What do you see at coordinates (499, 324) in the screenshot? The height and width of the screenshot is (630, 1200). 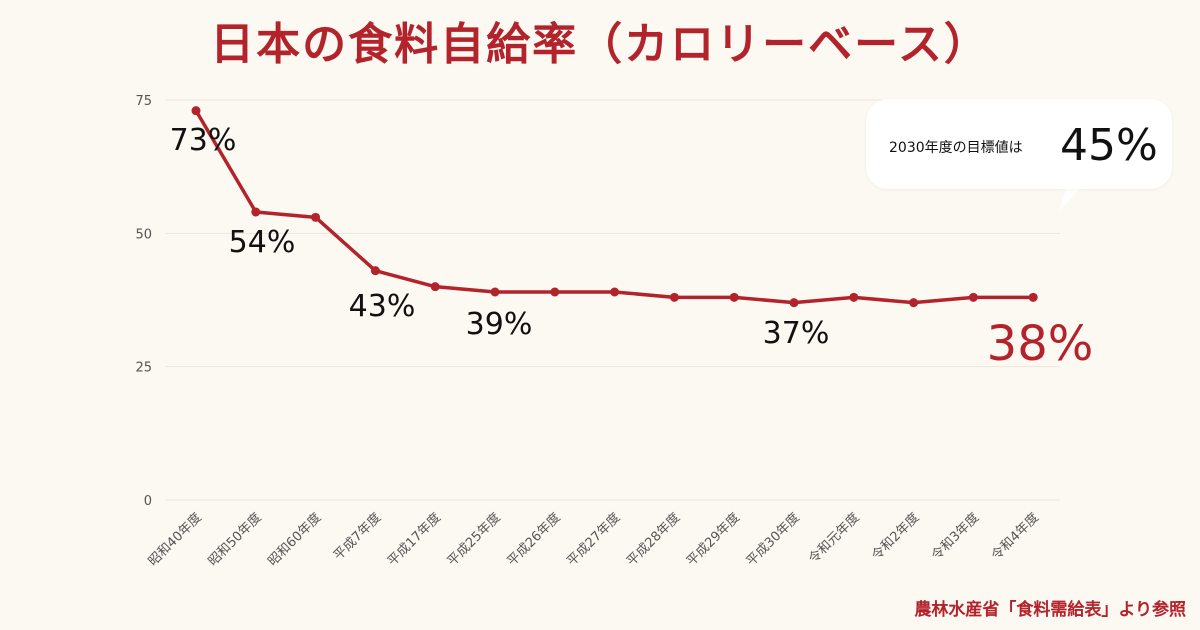 I see `data-label: 39%` at bounding box center [499, 324].